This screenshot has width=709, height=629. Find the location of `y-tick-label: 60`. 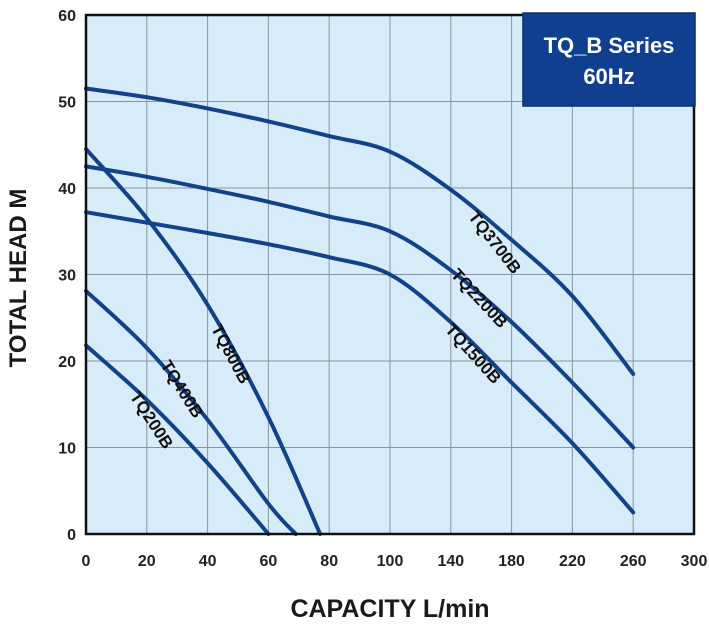

y-tick-label: 60 is located at coordinates (67, 16).